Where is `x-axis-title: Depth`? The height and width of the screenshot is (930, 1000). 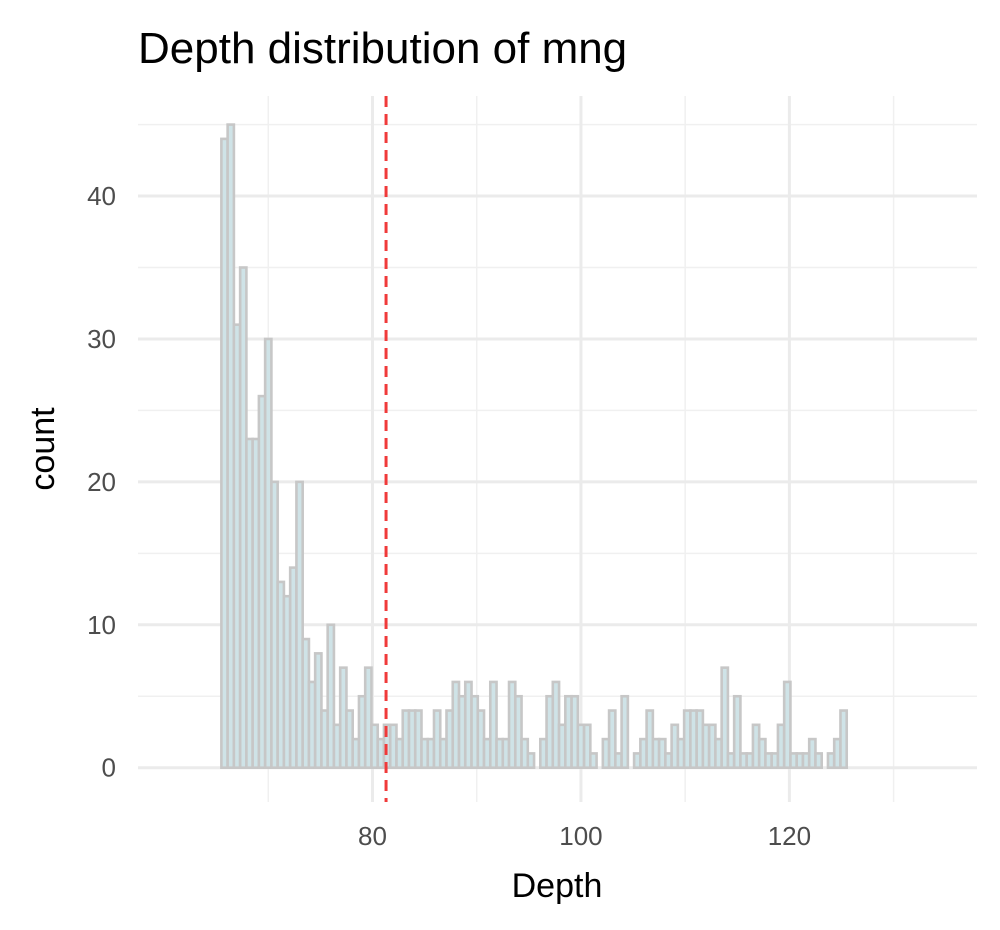 x-axis-title: Depth is located at coordinates (557, 886).